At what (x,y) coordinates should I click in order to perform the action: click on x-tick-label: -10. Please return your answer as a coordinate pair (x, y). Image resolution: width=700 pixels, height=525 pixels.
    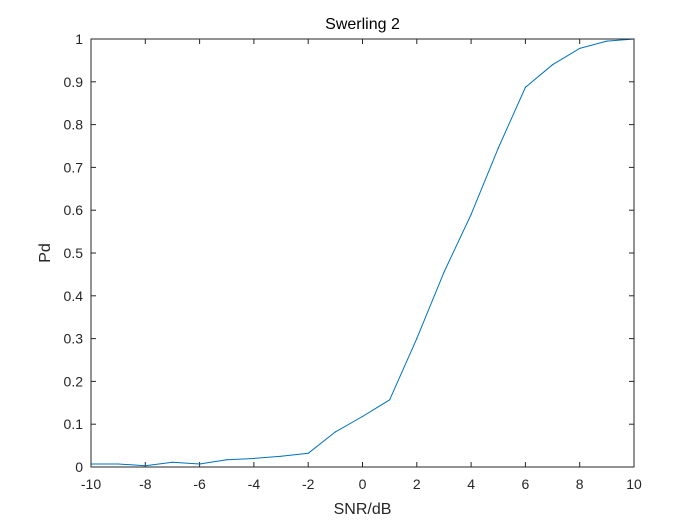
    Looking at the image, I should click on (91, 484).